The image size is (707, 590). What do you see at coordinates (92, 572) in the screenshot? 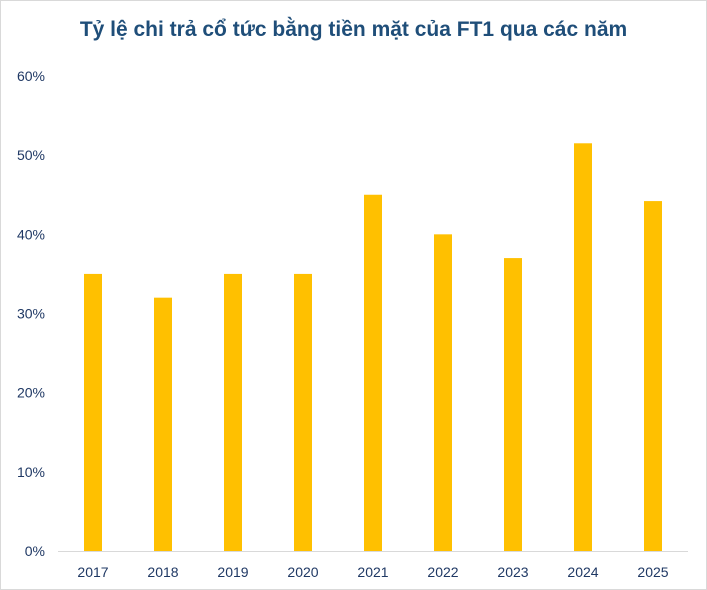
I see `x-tick-label: 2017` at bounding box center [92, 572].